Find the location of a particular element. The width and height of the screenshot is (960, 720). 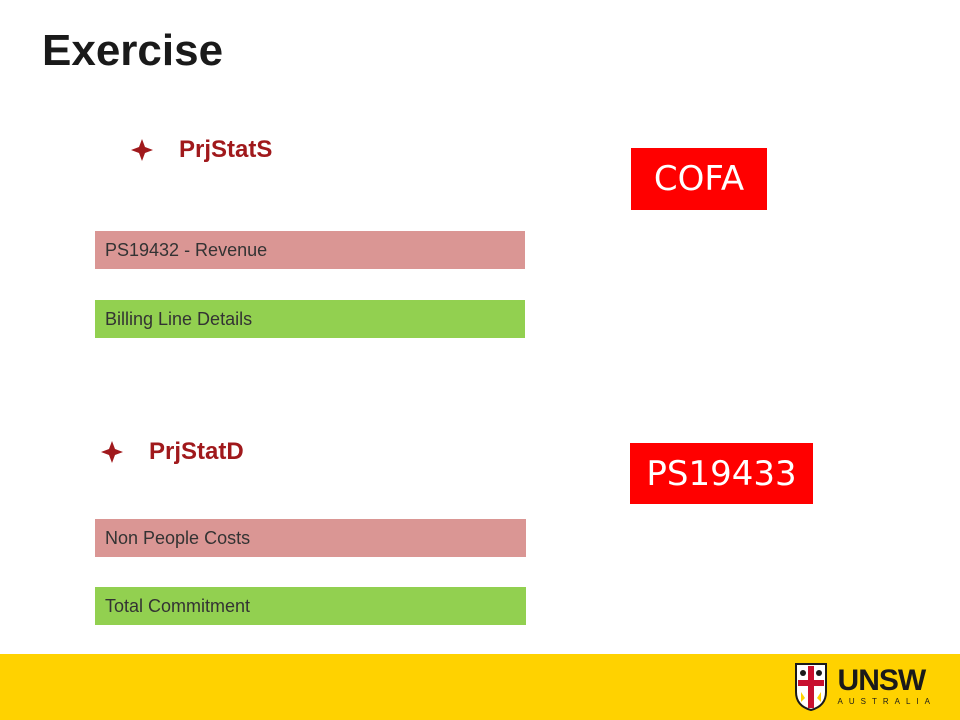

total-commitment-bar: Total Commitment is located at coordinates (310, 606).